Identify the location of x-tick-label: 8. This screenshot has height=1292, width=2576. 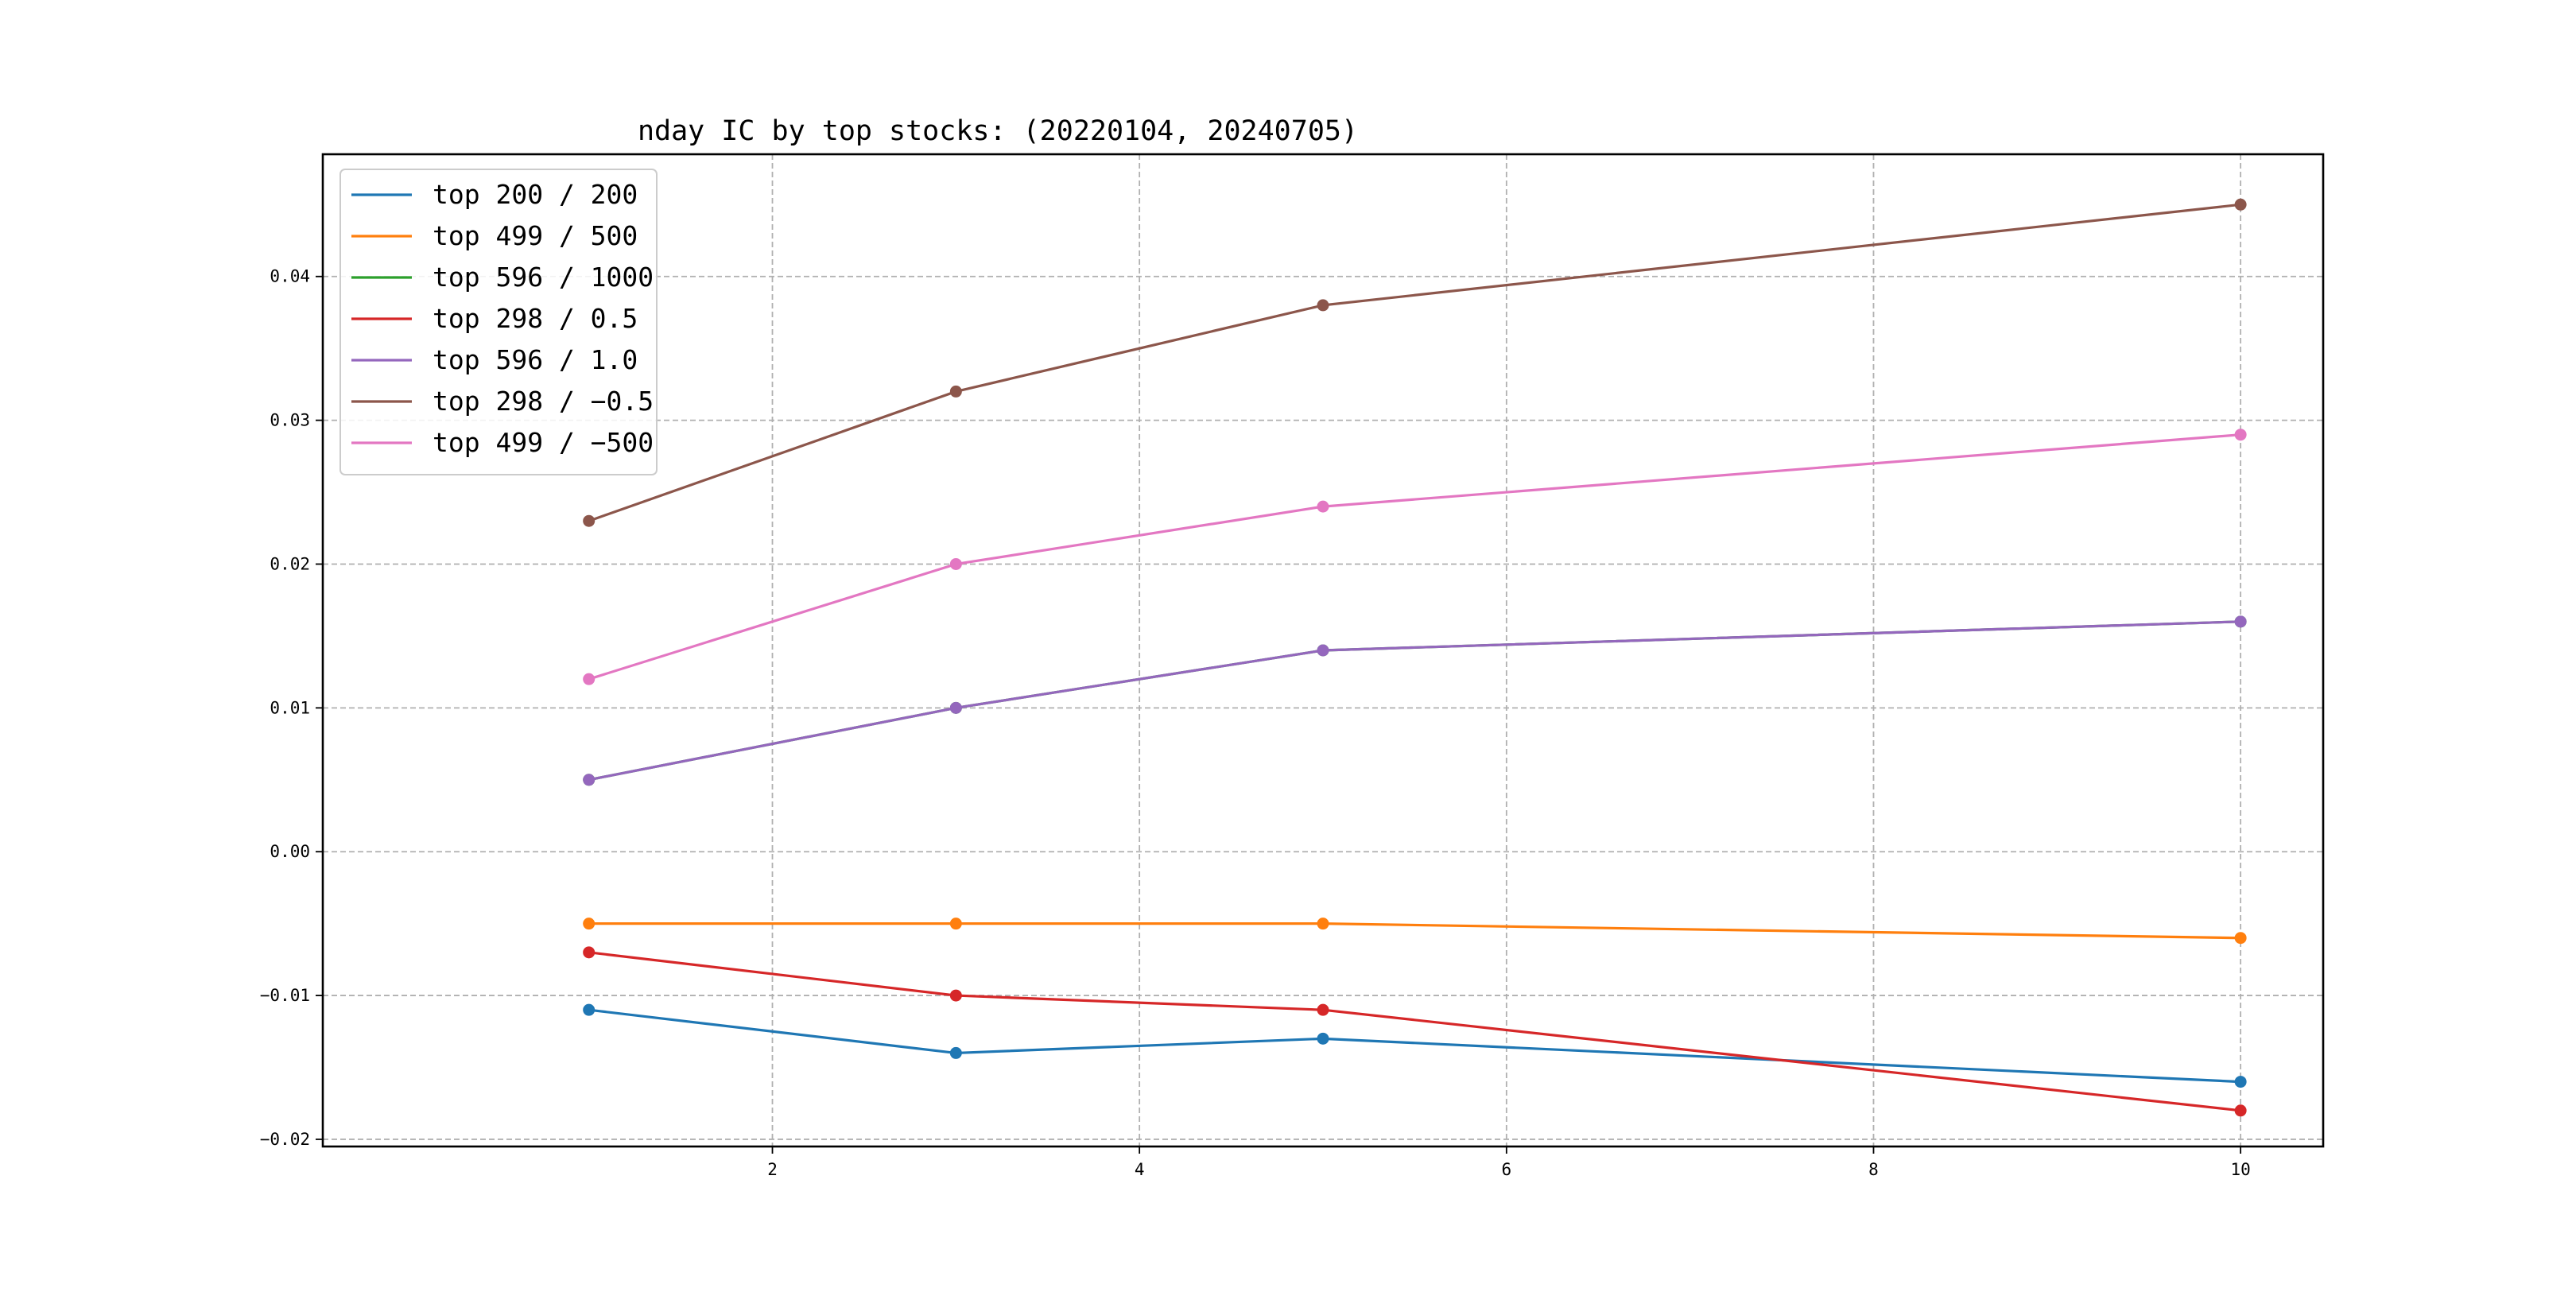
(1873, 1170).